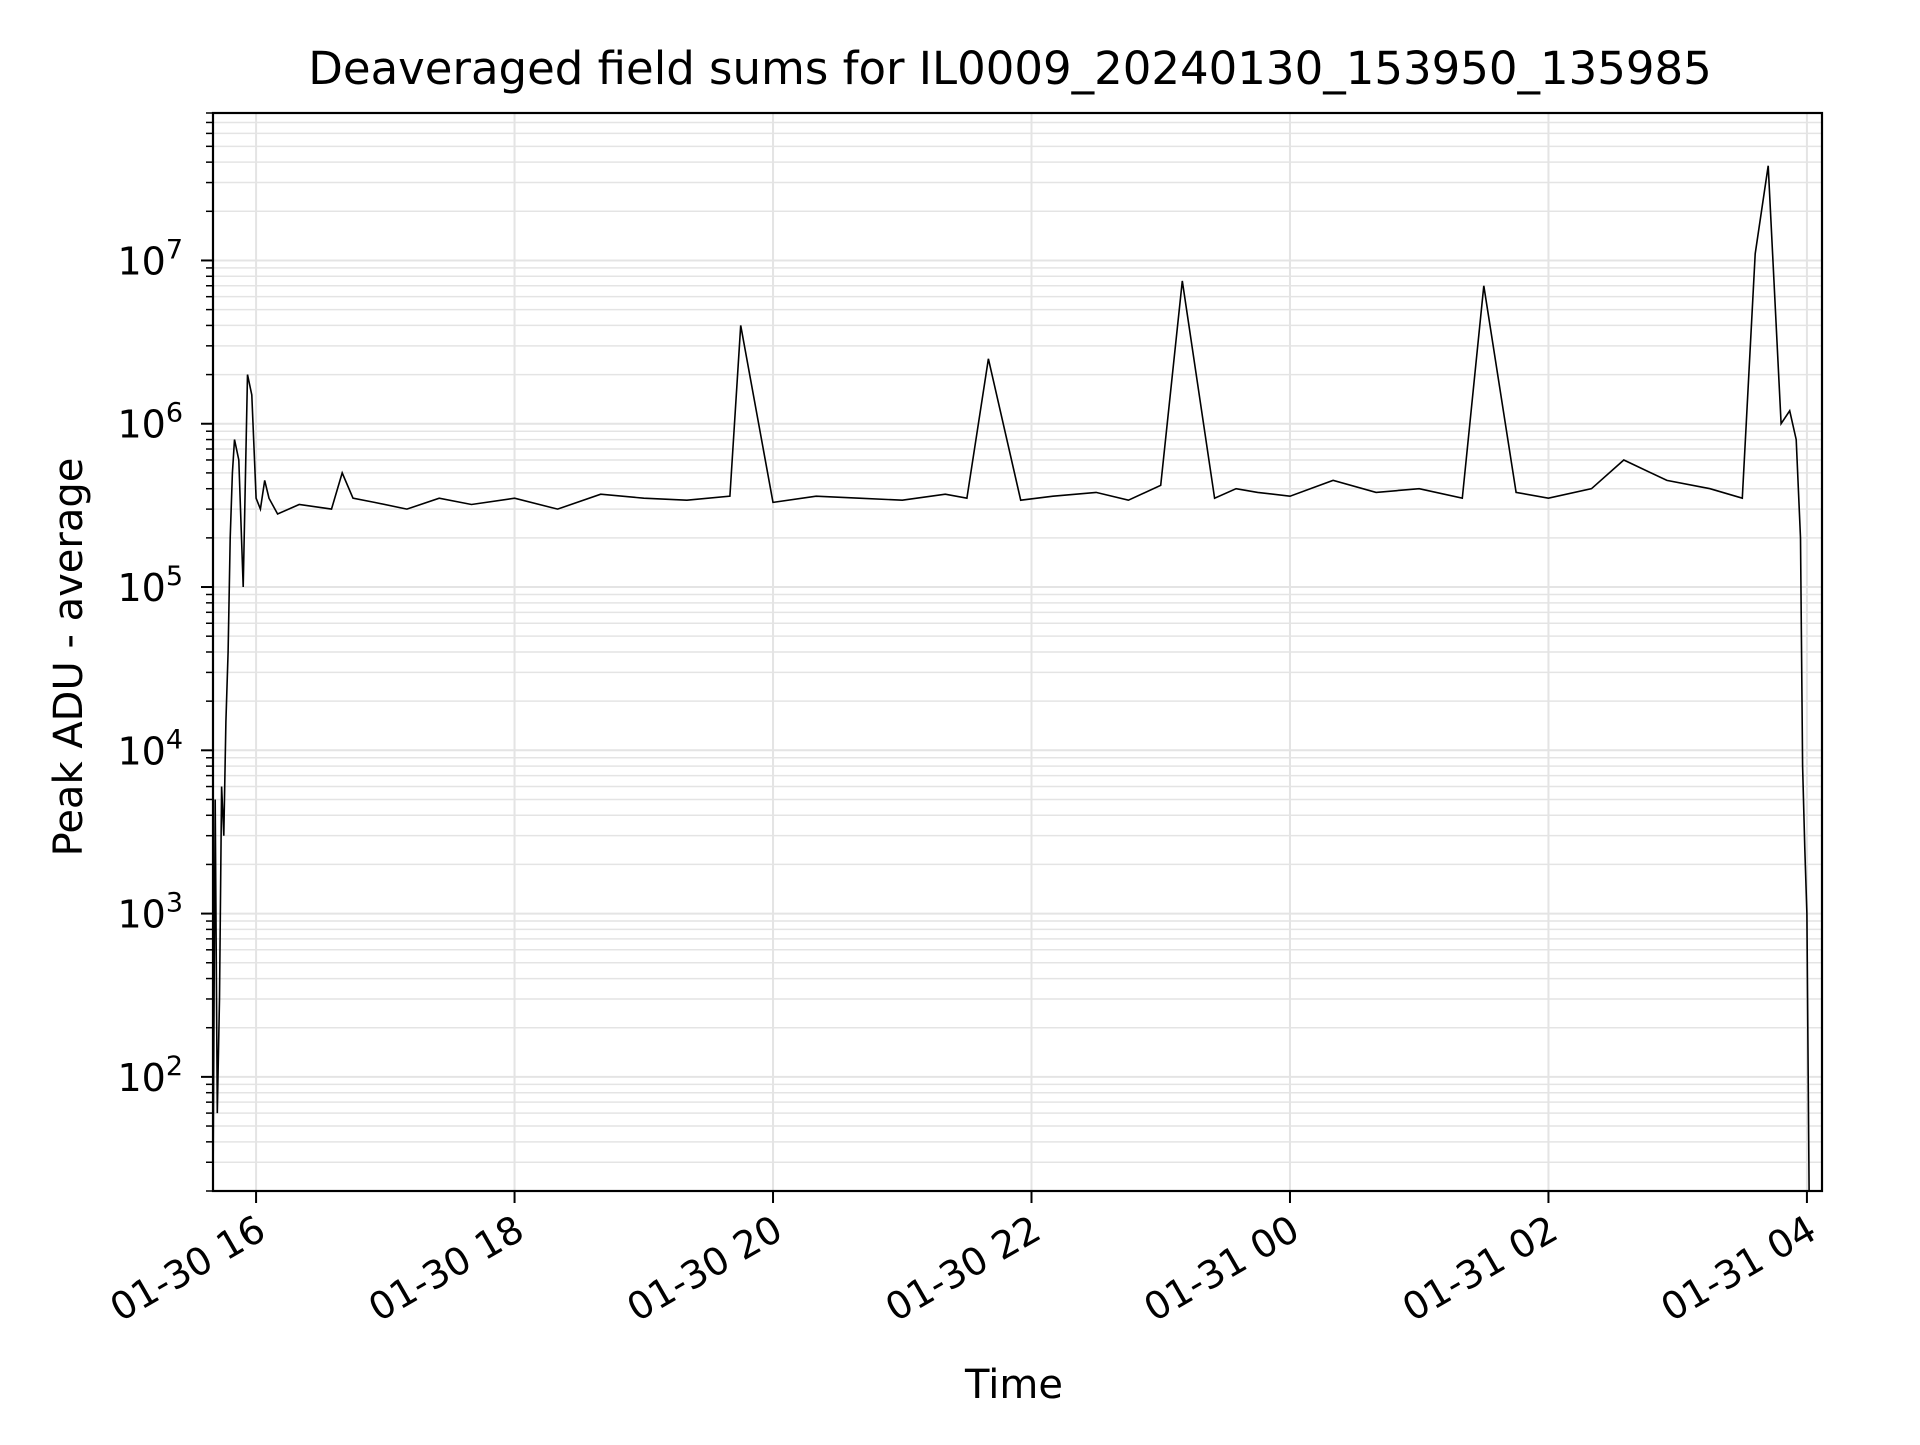 The image size is (1920, 1445). What do you see at coordinates (174, 1066) in the screenshot?
I see `y-tick-exponent: 2` at bounding box center [174, 1066].